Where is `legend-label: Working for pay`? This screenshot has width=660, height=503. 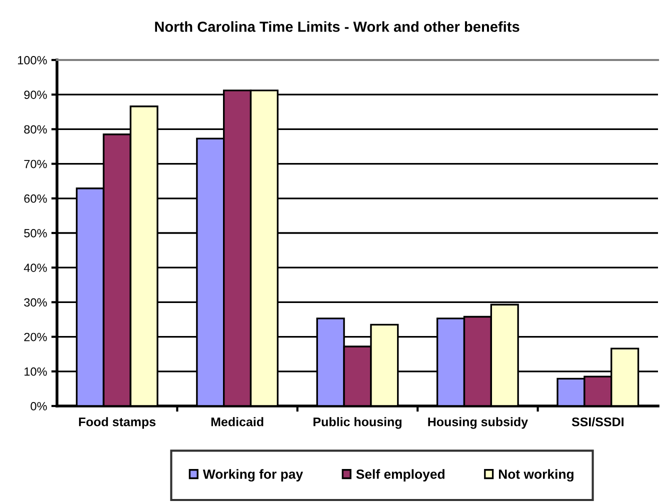 legend-label: Working for pay is located at coordinates (253, 475).